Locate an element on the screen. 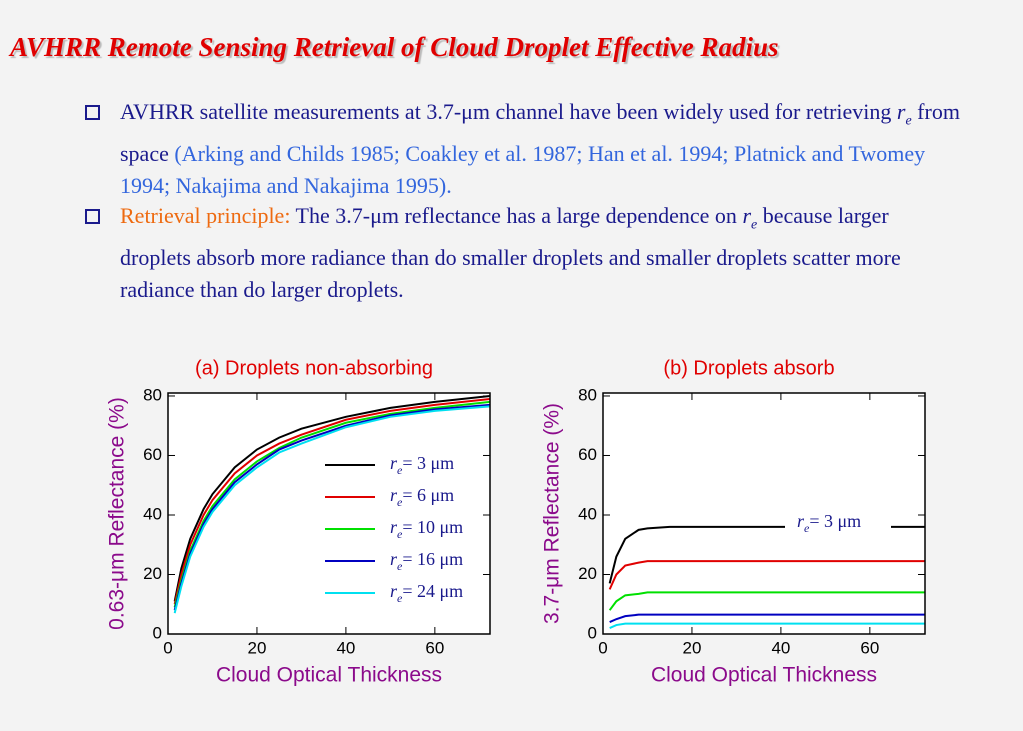 This screenshot has height=731, width=1023. legend-label: re= 24 μm is located at coordinates (426, 593).